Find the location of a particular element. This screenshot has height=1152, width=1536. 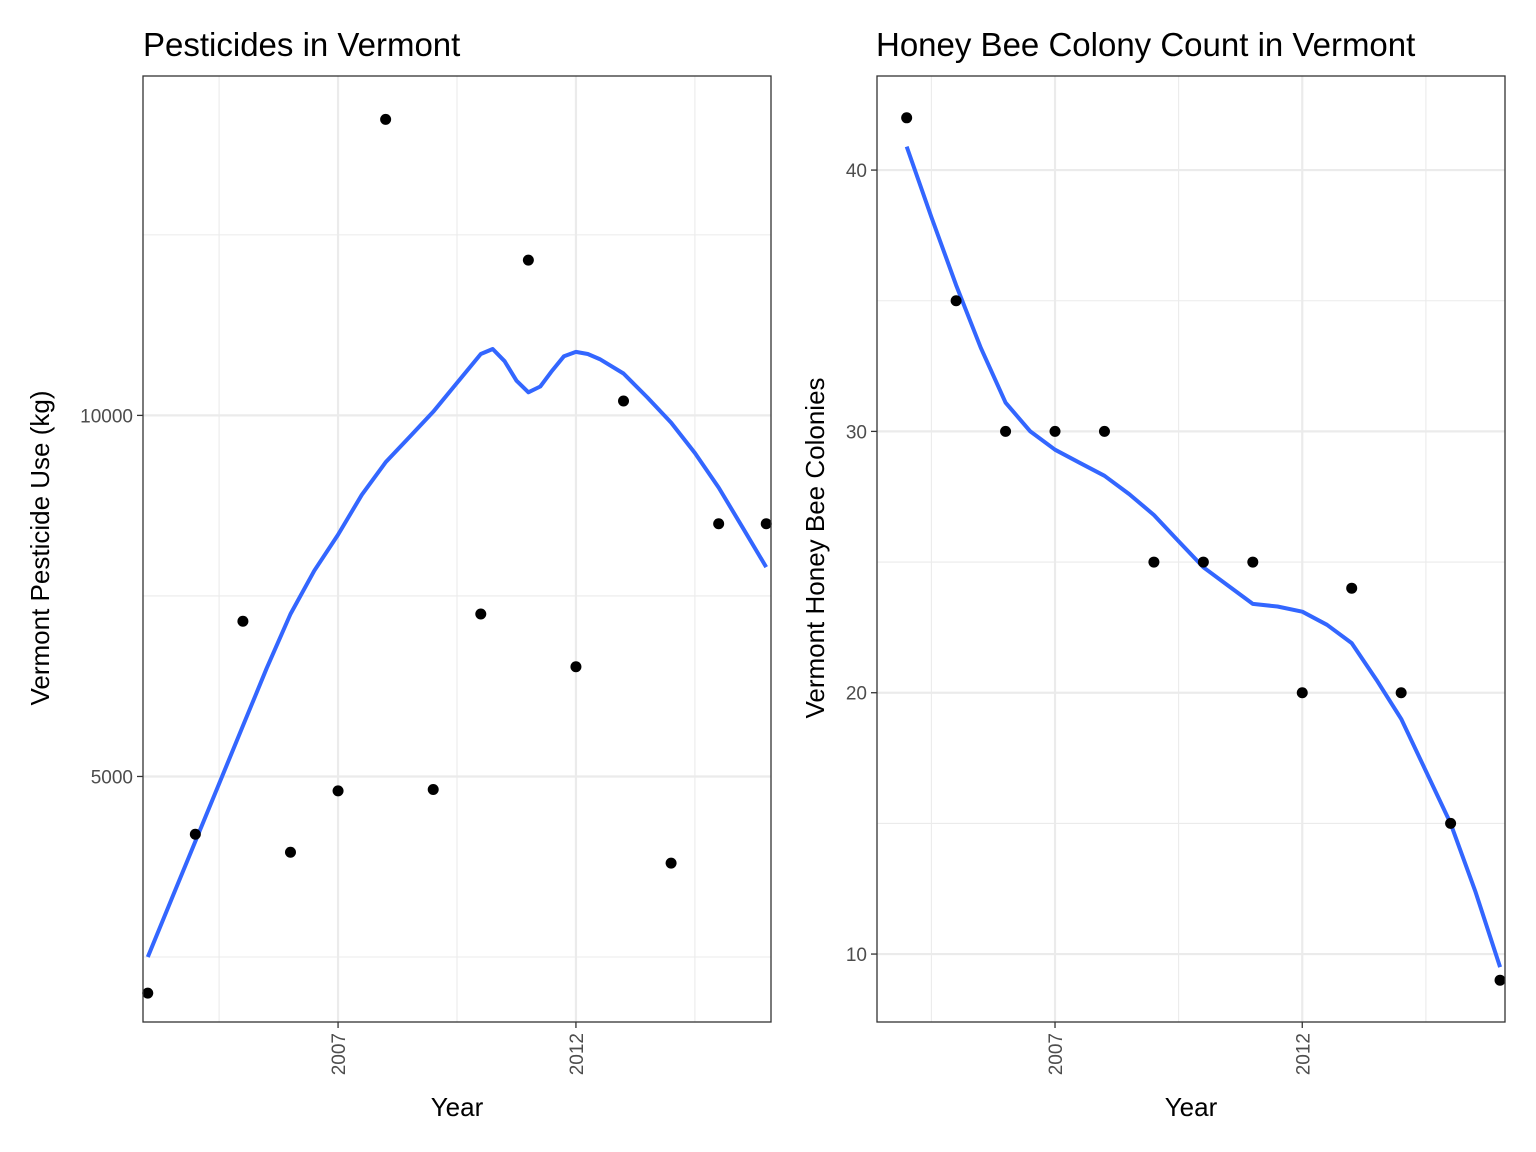

honey-bee-y-tick-label: 20 is located at coordinates (856, 694).